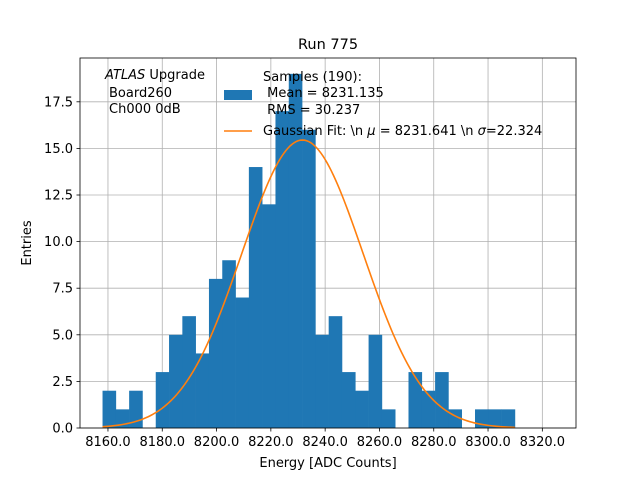  What do you see at coordinates (145, 109) in the screenshot?
I see `channel-label: Ch000 0dB` at bounding box center [145, 109].